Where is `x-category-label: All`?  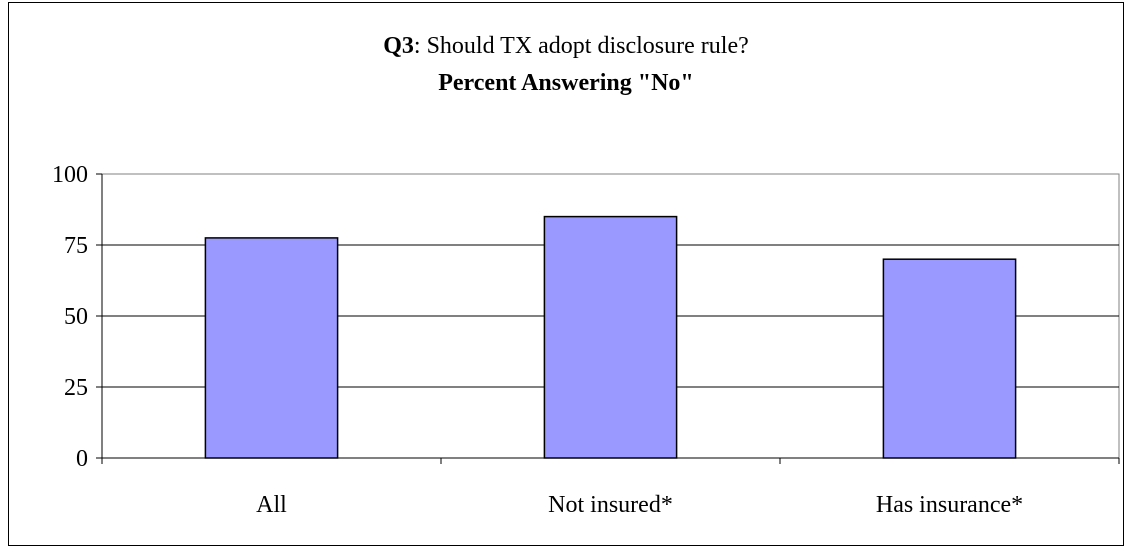 x-category-label: All is located at coordinates (271, 505).